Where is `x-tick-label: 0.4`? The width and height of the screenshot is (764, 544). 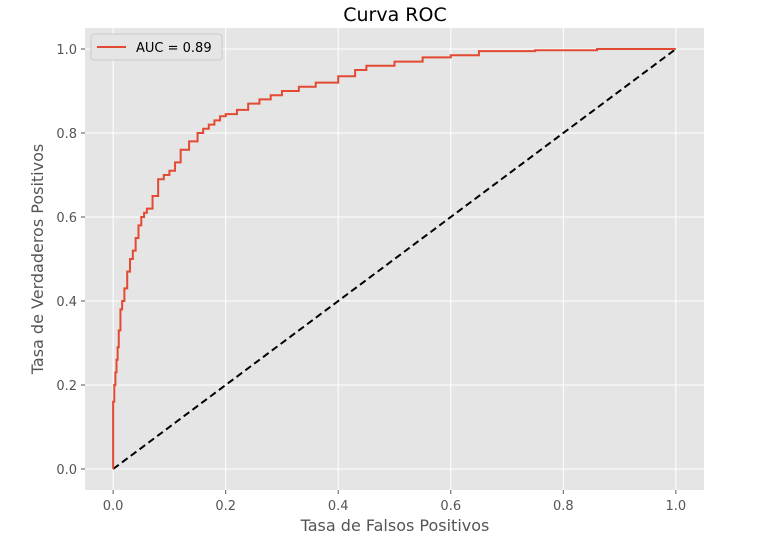 x-tick-label: 0.4 is located at coordinates (338, 506).